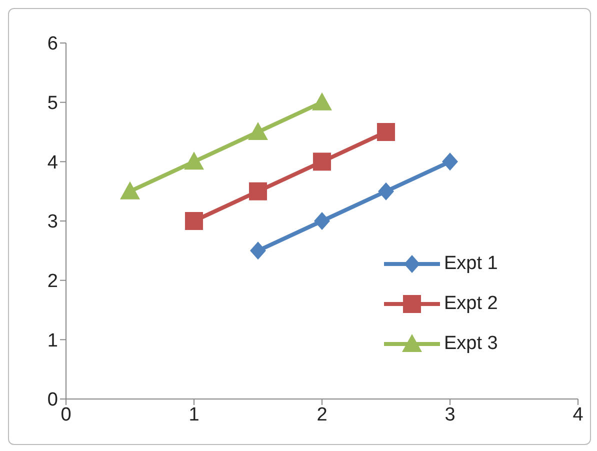 This screenshot has width=597, height=451. Describe the element at coordinates (66, 415) in the screenshot. I see `x-tick-label: 0` at that location.